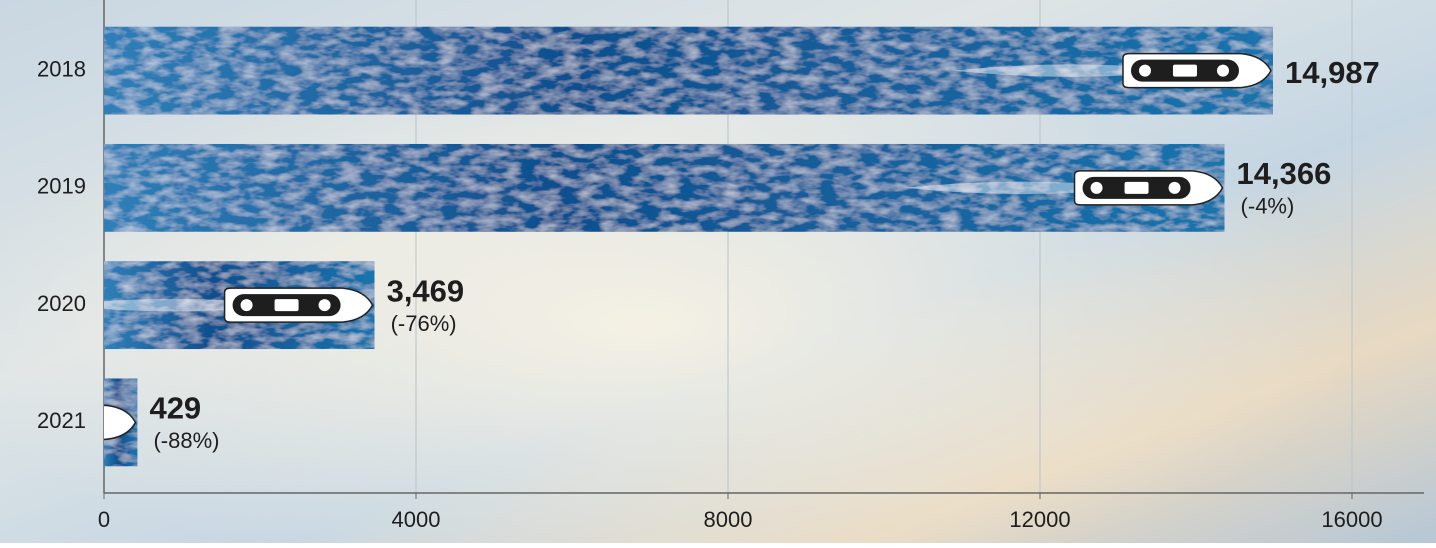 The image size is (1436, 548). I want to click on x-tick-label: 16000, so click(1351, 519).